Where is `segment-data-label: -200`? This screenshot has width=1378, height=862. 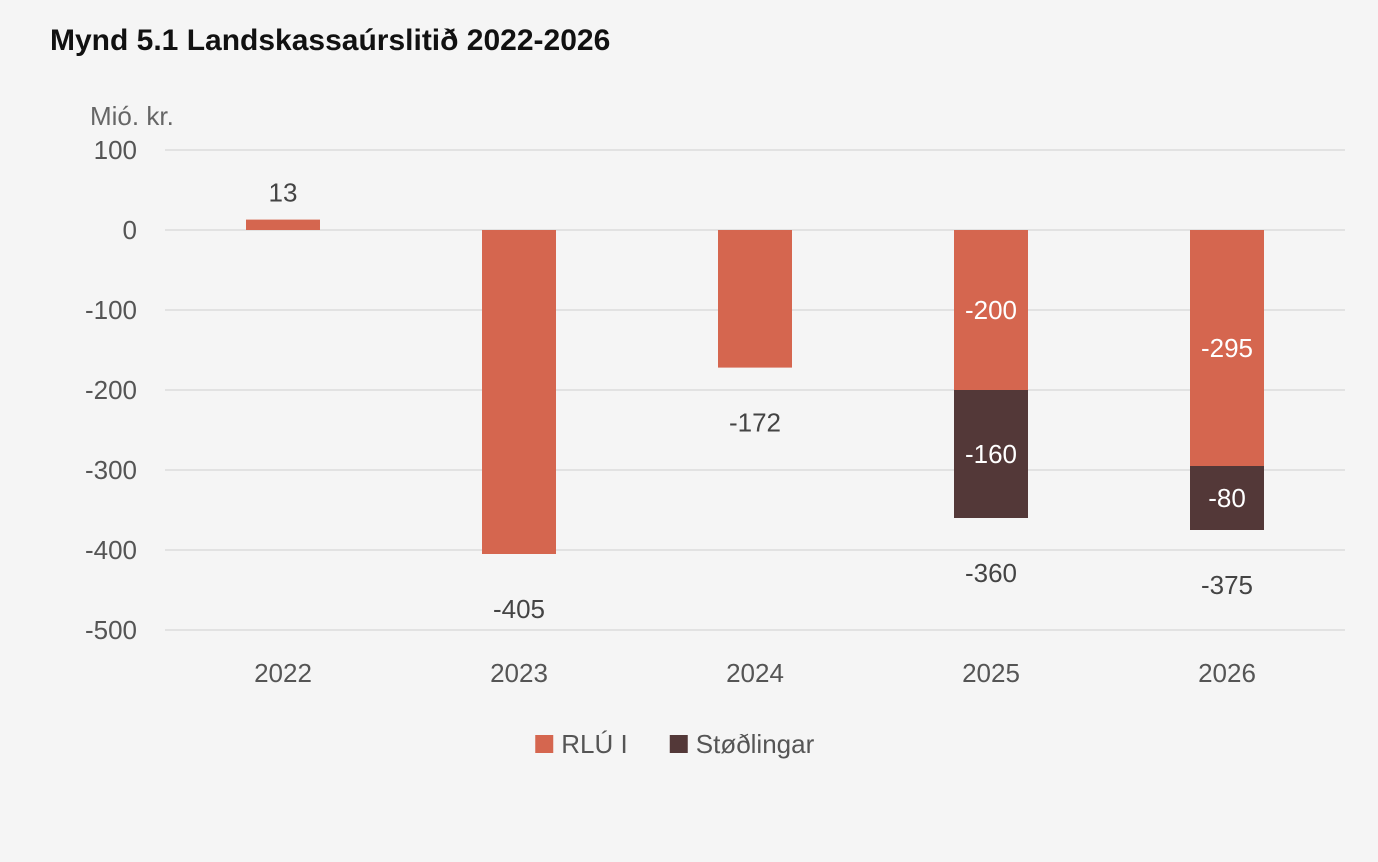
segment-data-label: -200 is located at coordinates (991, 310).